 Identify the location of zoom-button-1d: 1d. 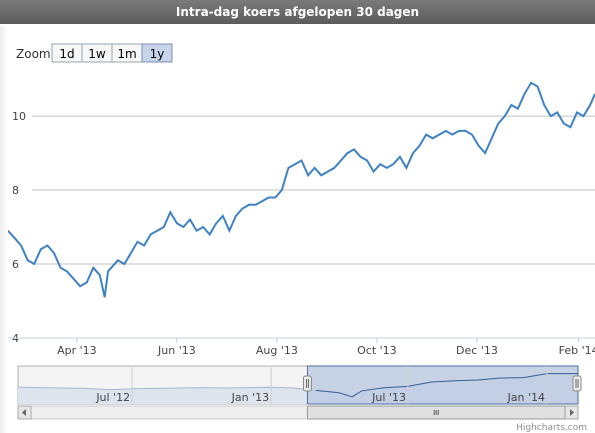
(67, 53).